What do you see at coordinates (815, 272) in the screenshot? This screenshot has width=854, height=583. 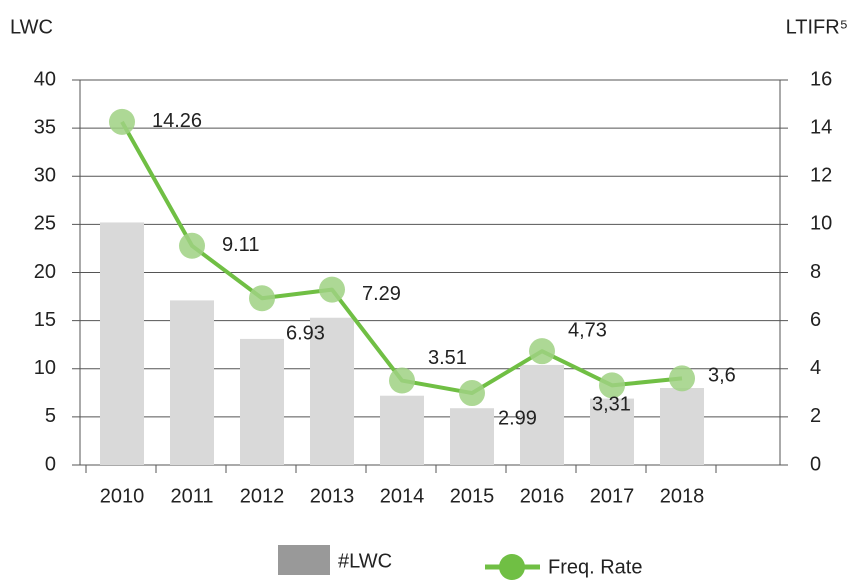 I see `y2-tick-label: 8` at bounding box center [815, 272].